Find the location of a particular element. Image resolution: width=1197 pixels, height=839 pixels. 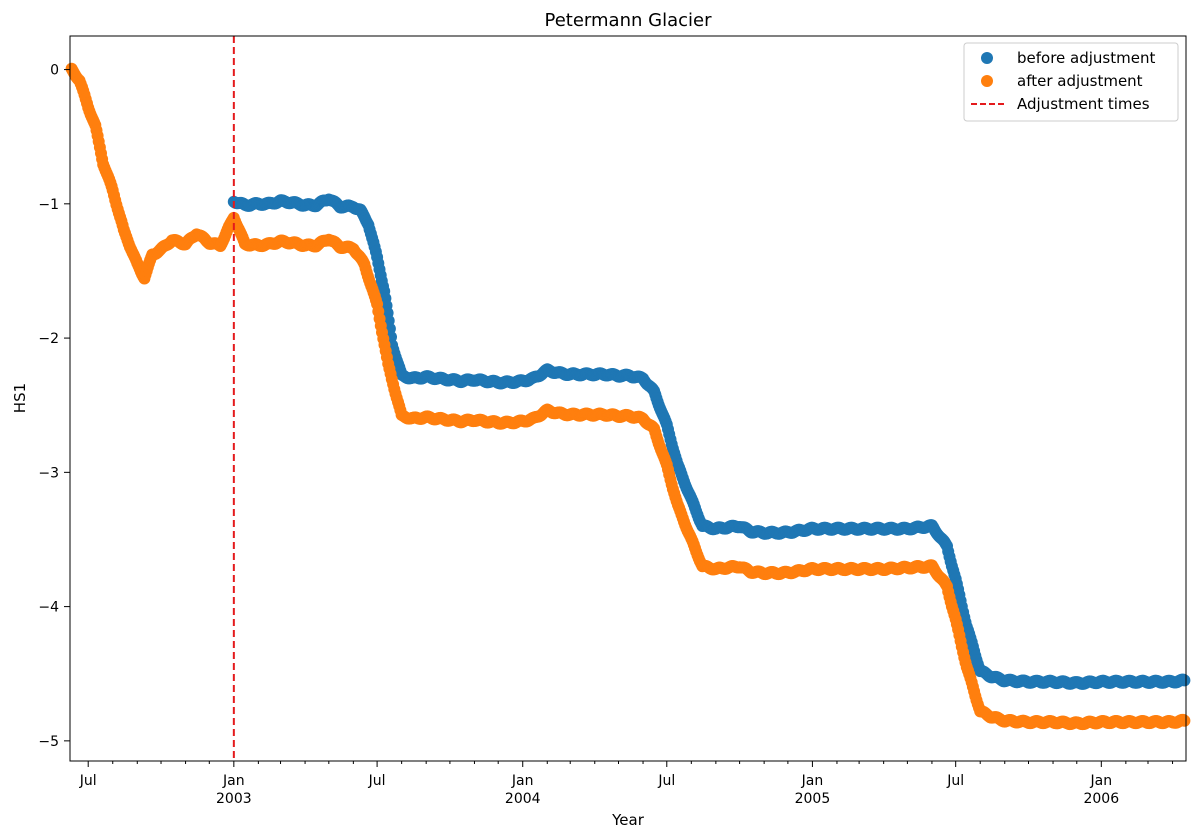

legend-label-before: before adjustment is located at coordinates (1086, 58).